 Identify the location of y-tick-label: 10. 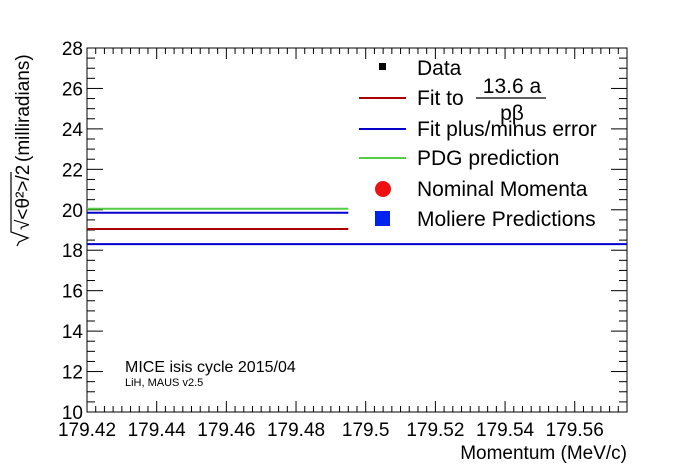
(72, 413).